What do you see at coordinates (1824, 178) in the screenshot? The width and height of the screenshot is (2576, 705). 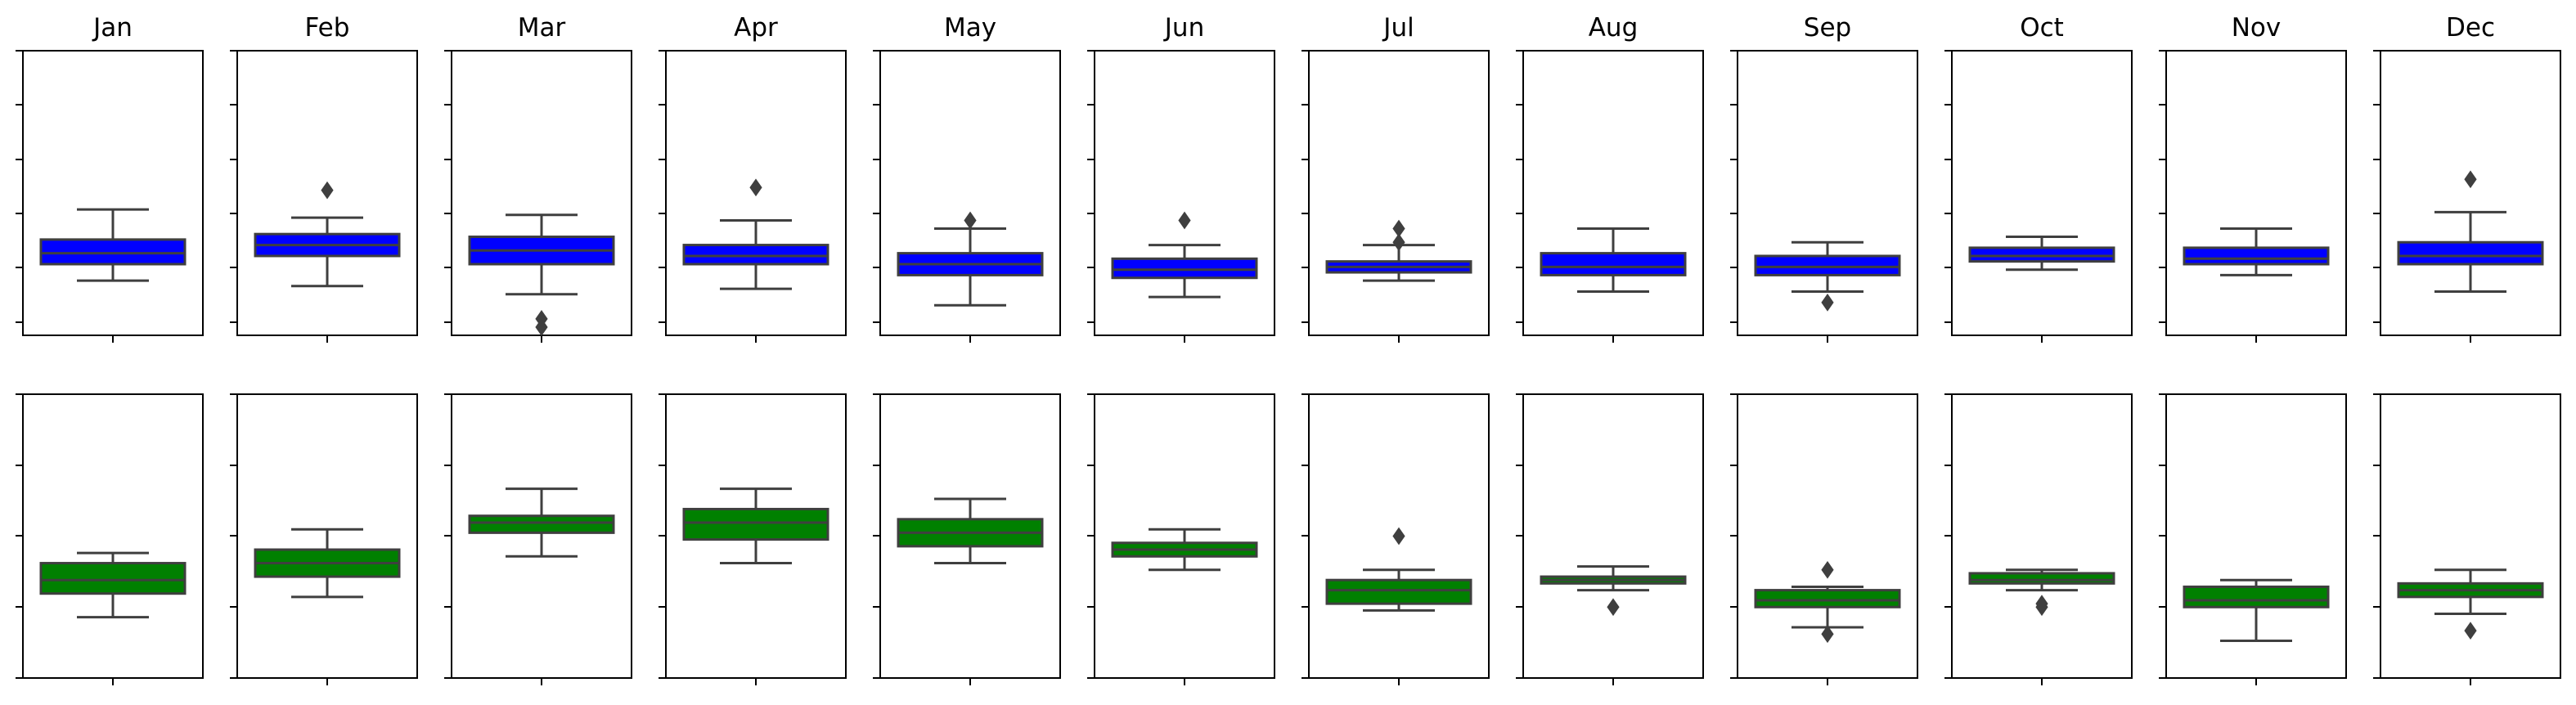 I see `panel-sep: Sep` at bounding box center [1824, 178].